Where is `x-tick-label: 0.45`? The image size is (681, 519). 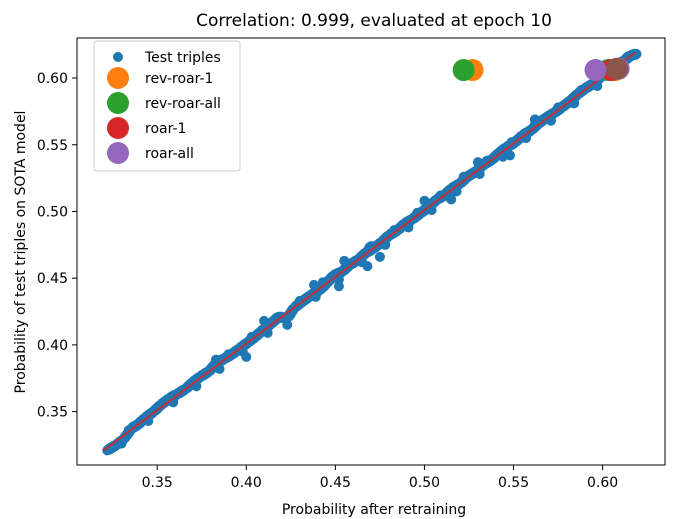
x-tick-label: 0.45 is located at coordinates (335, 483).